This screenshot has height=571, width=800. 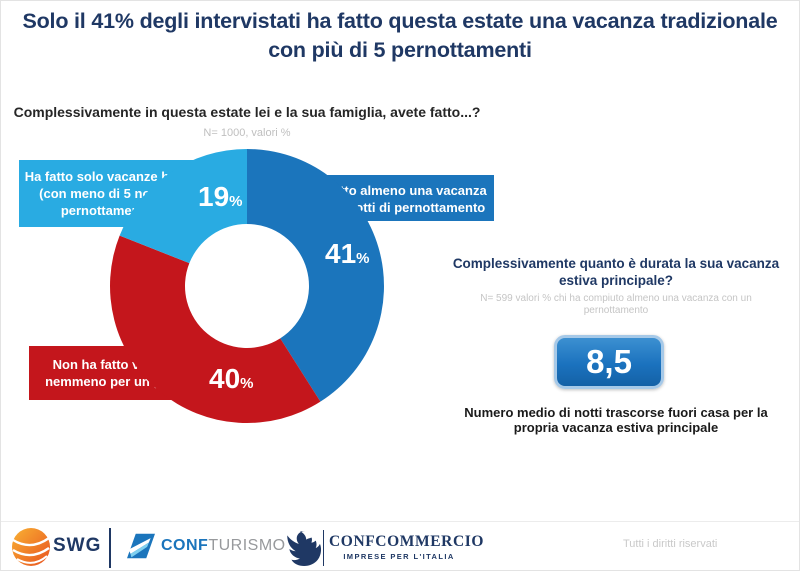 I want to click on pct-value: 19, so click(x=214, y=196).